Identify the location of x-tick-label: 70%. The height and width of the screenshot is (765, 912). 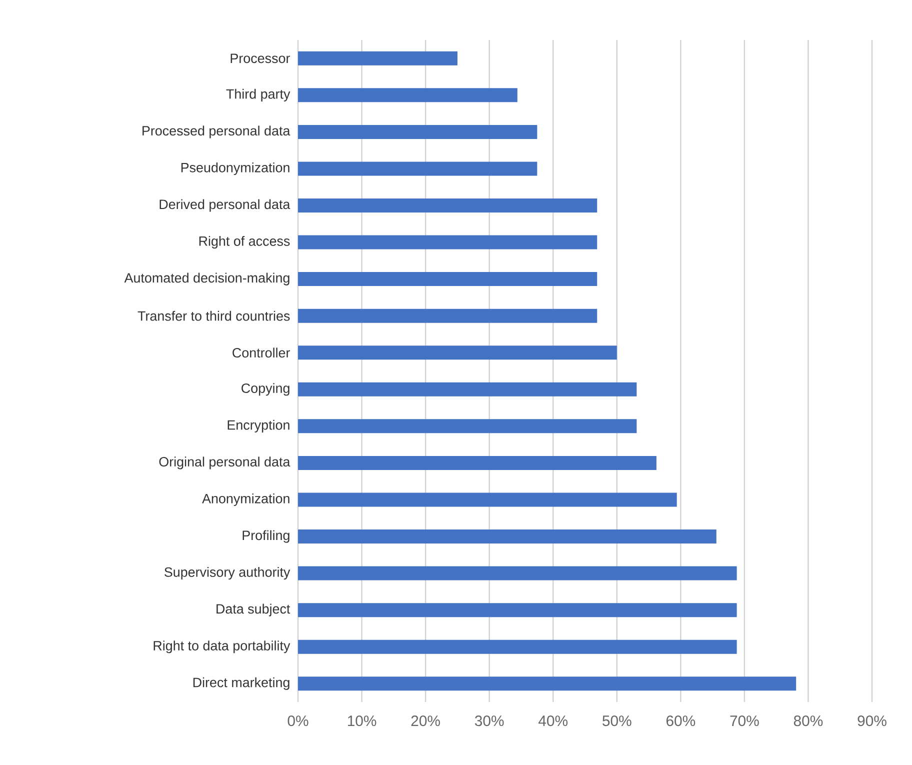
(744, 721).